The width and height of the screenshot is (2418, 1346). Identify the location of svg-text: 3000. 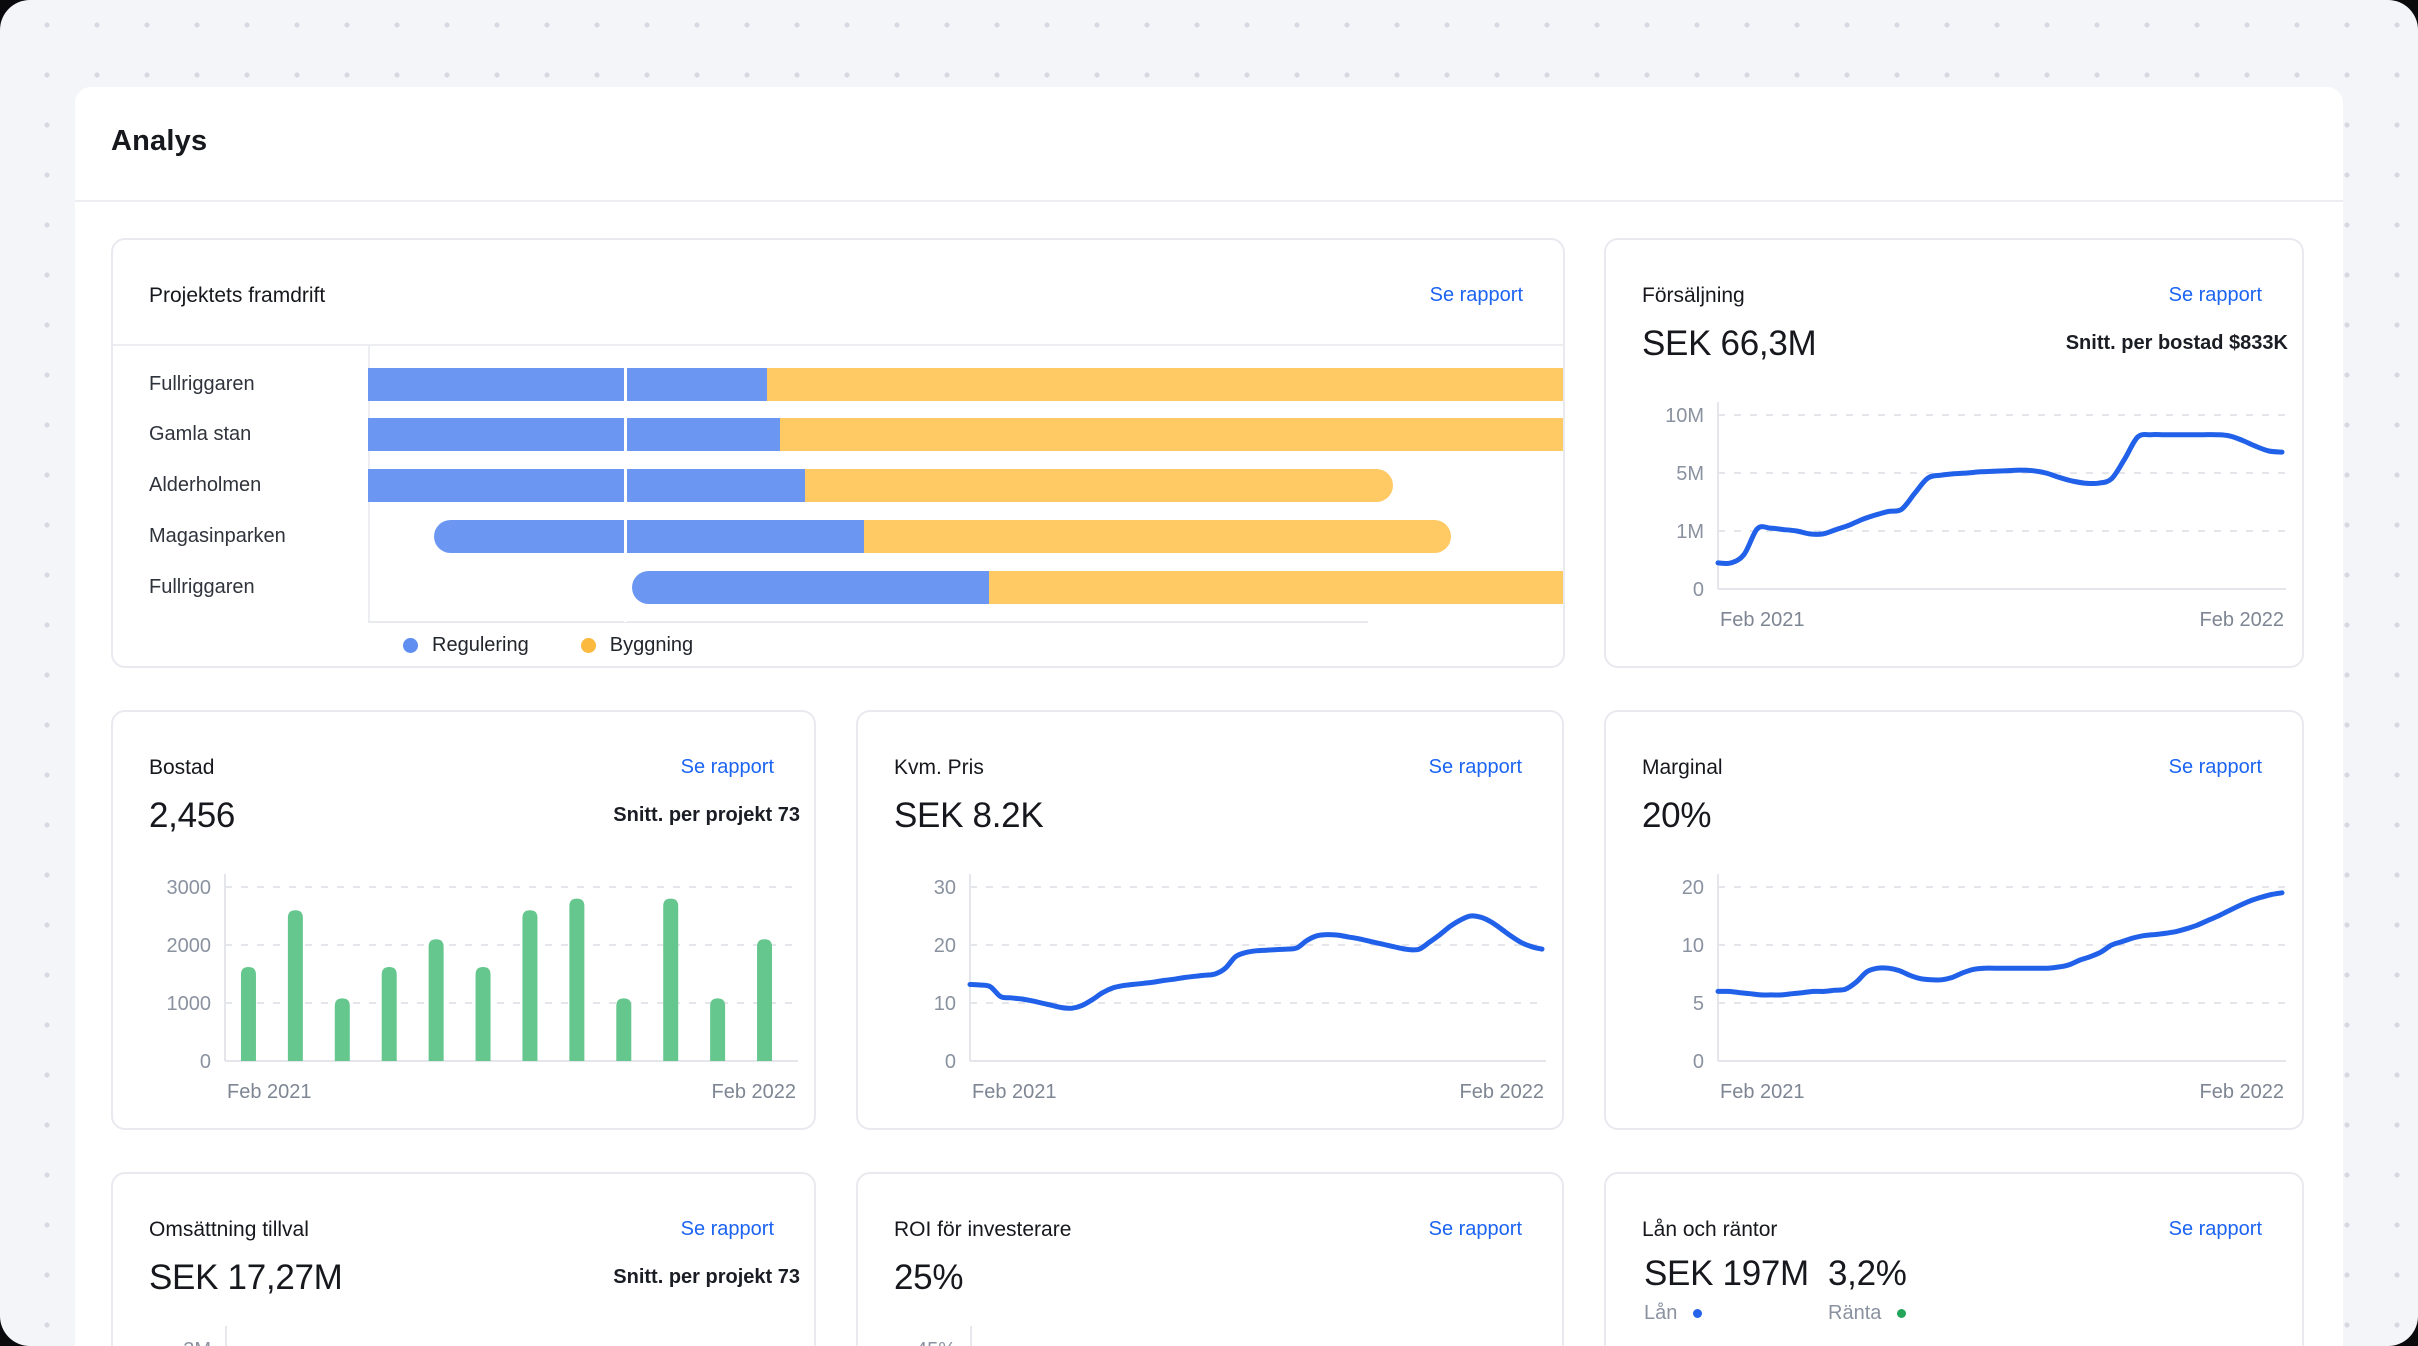
(189, 888).